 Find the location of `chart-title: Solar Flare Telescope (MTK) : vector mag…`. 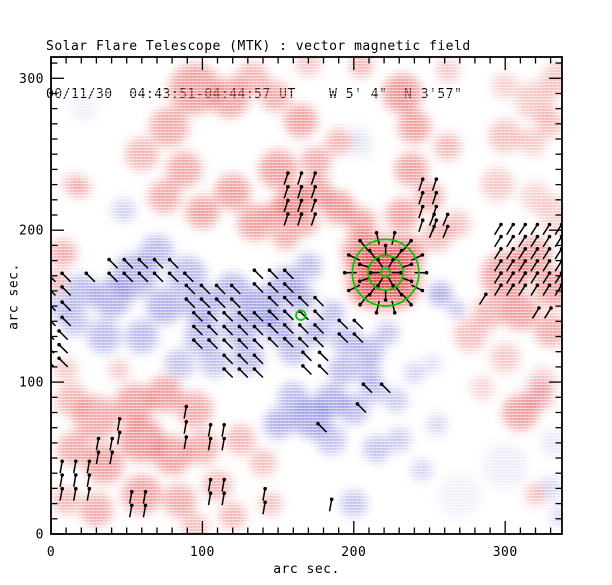

chart-title: Solar Flare Telescope (MTK) : vector mag… is located at coordinates (258, 46).